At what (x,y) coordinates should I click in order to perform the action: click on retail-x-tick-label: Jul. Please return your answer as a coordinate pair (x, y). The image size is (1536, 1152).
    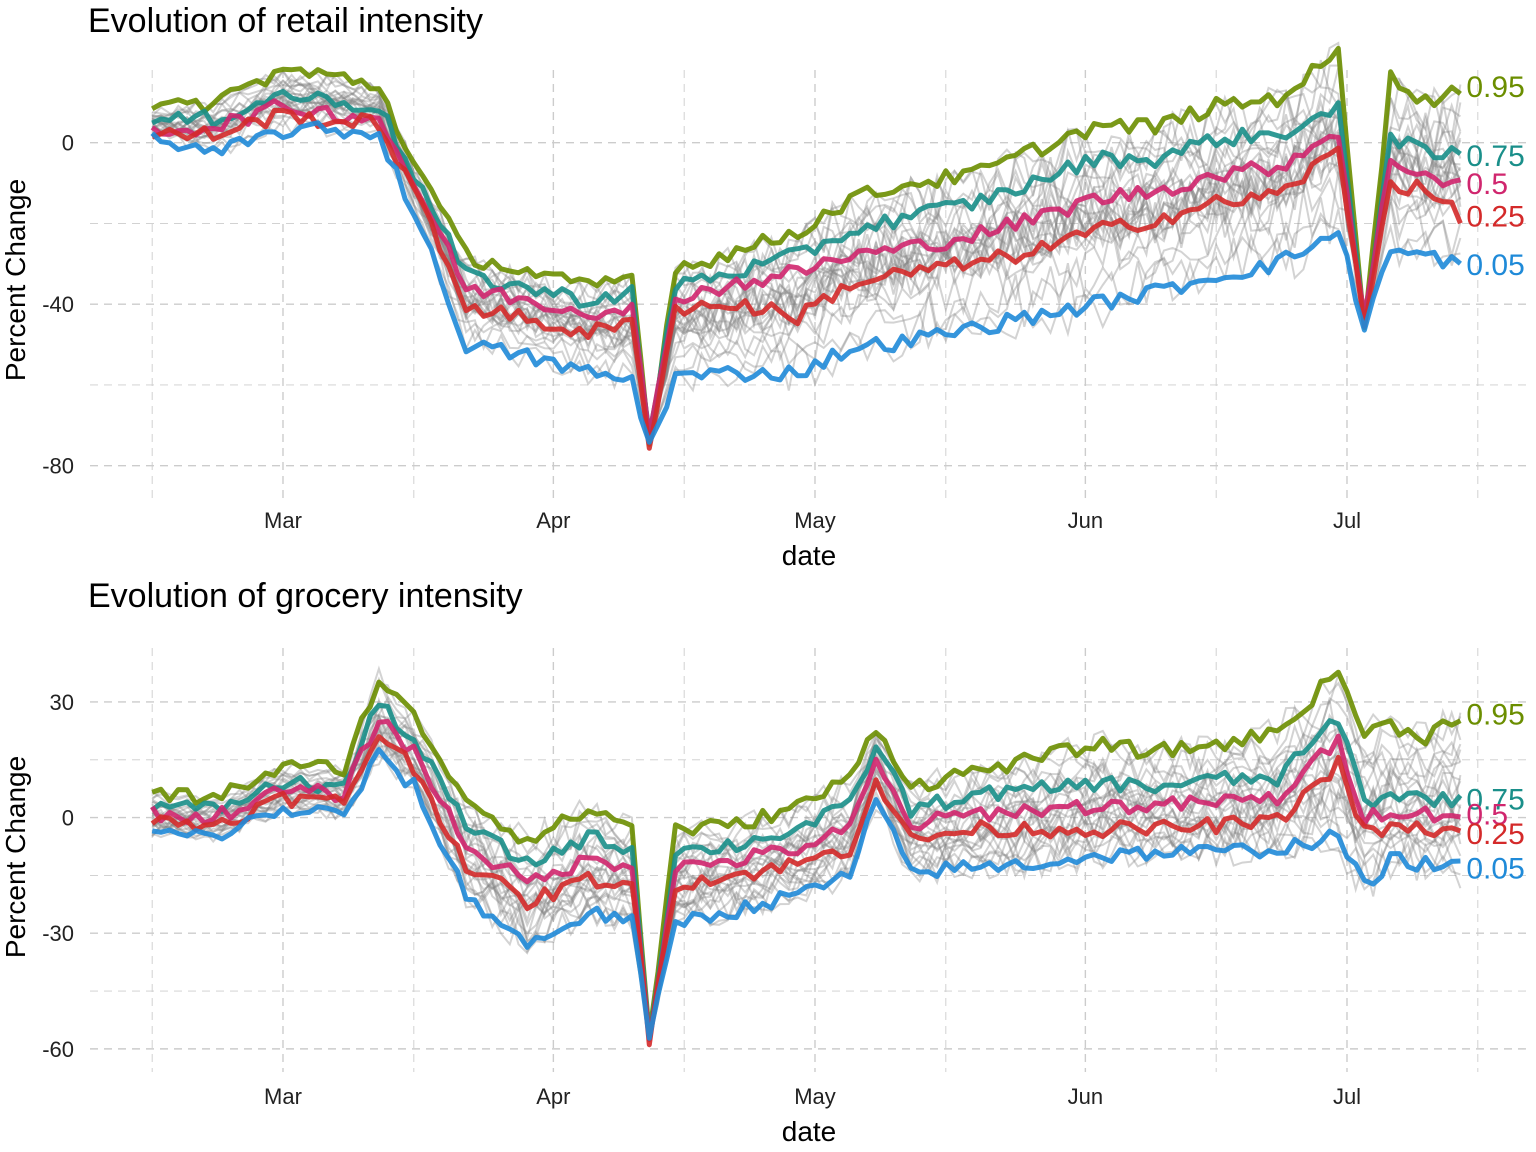
    Looking at the image, I should click on (1347, 520).